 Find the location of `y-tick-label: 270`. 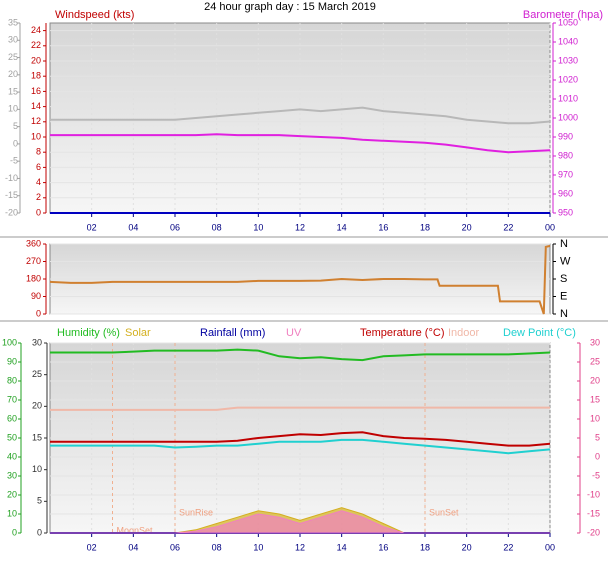

y-tick-label: 270 is located at coordinates (33, 261).